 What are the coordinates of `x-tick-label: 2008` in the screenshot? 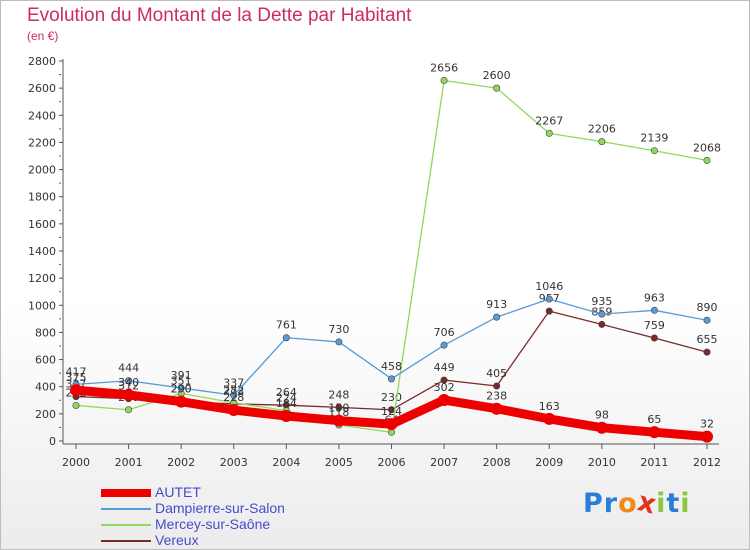 It's located at (497, 462).